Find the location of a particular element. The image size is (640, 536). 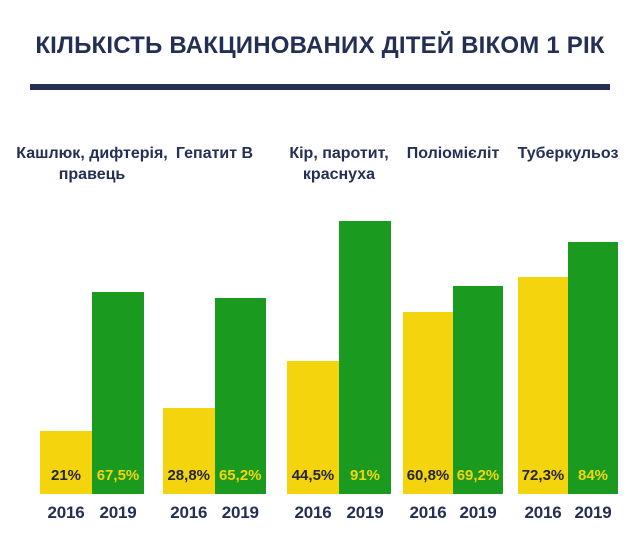

value-label: 91% is located at coordinates (365, 475).